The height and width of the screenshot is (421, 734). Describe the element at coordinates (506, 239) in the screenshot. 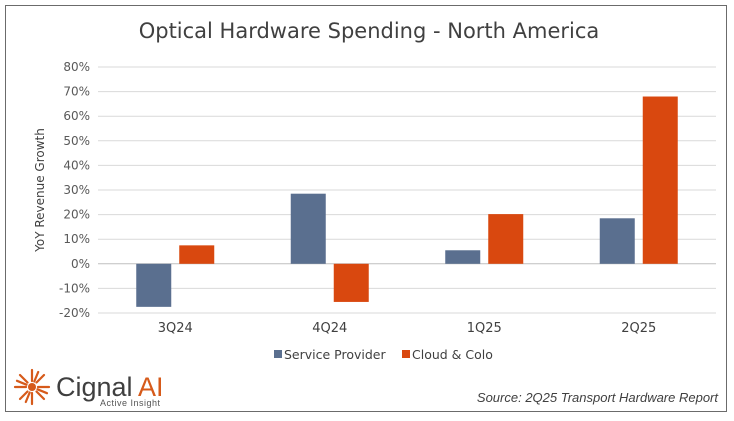

I see `bar-cloud-colo-1q25` at that location.